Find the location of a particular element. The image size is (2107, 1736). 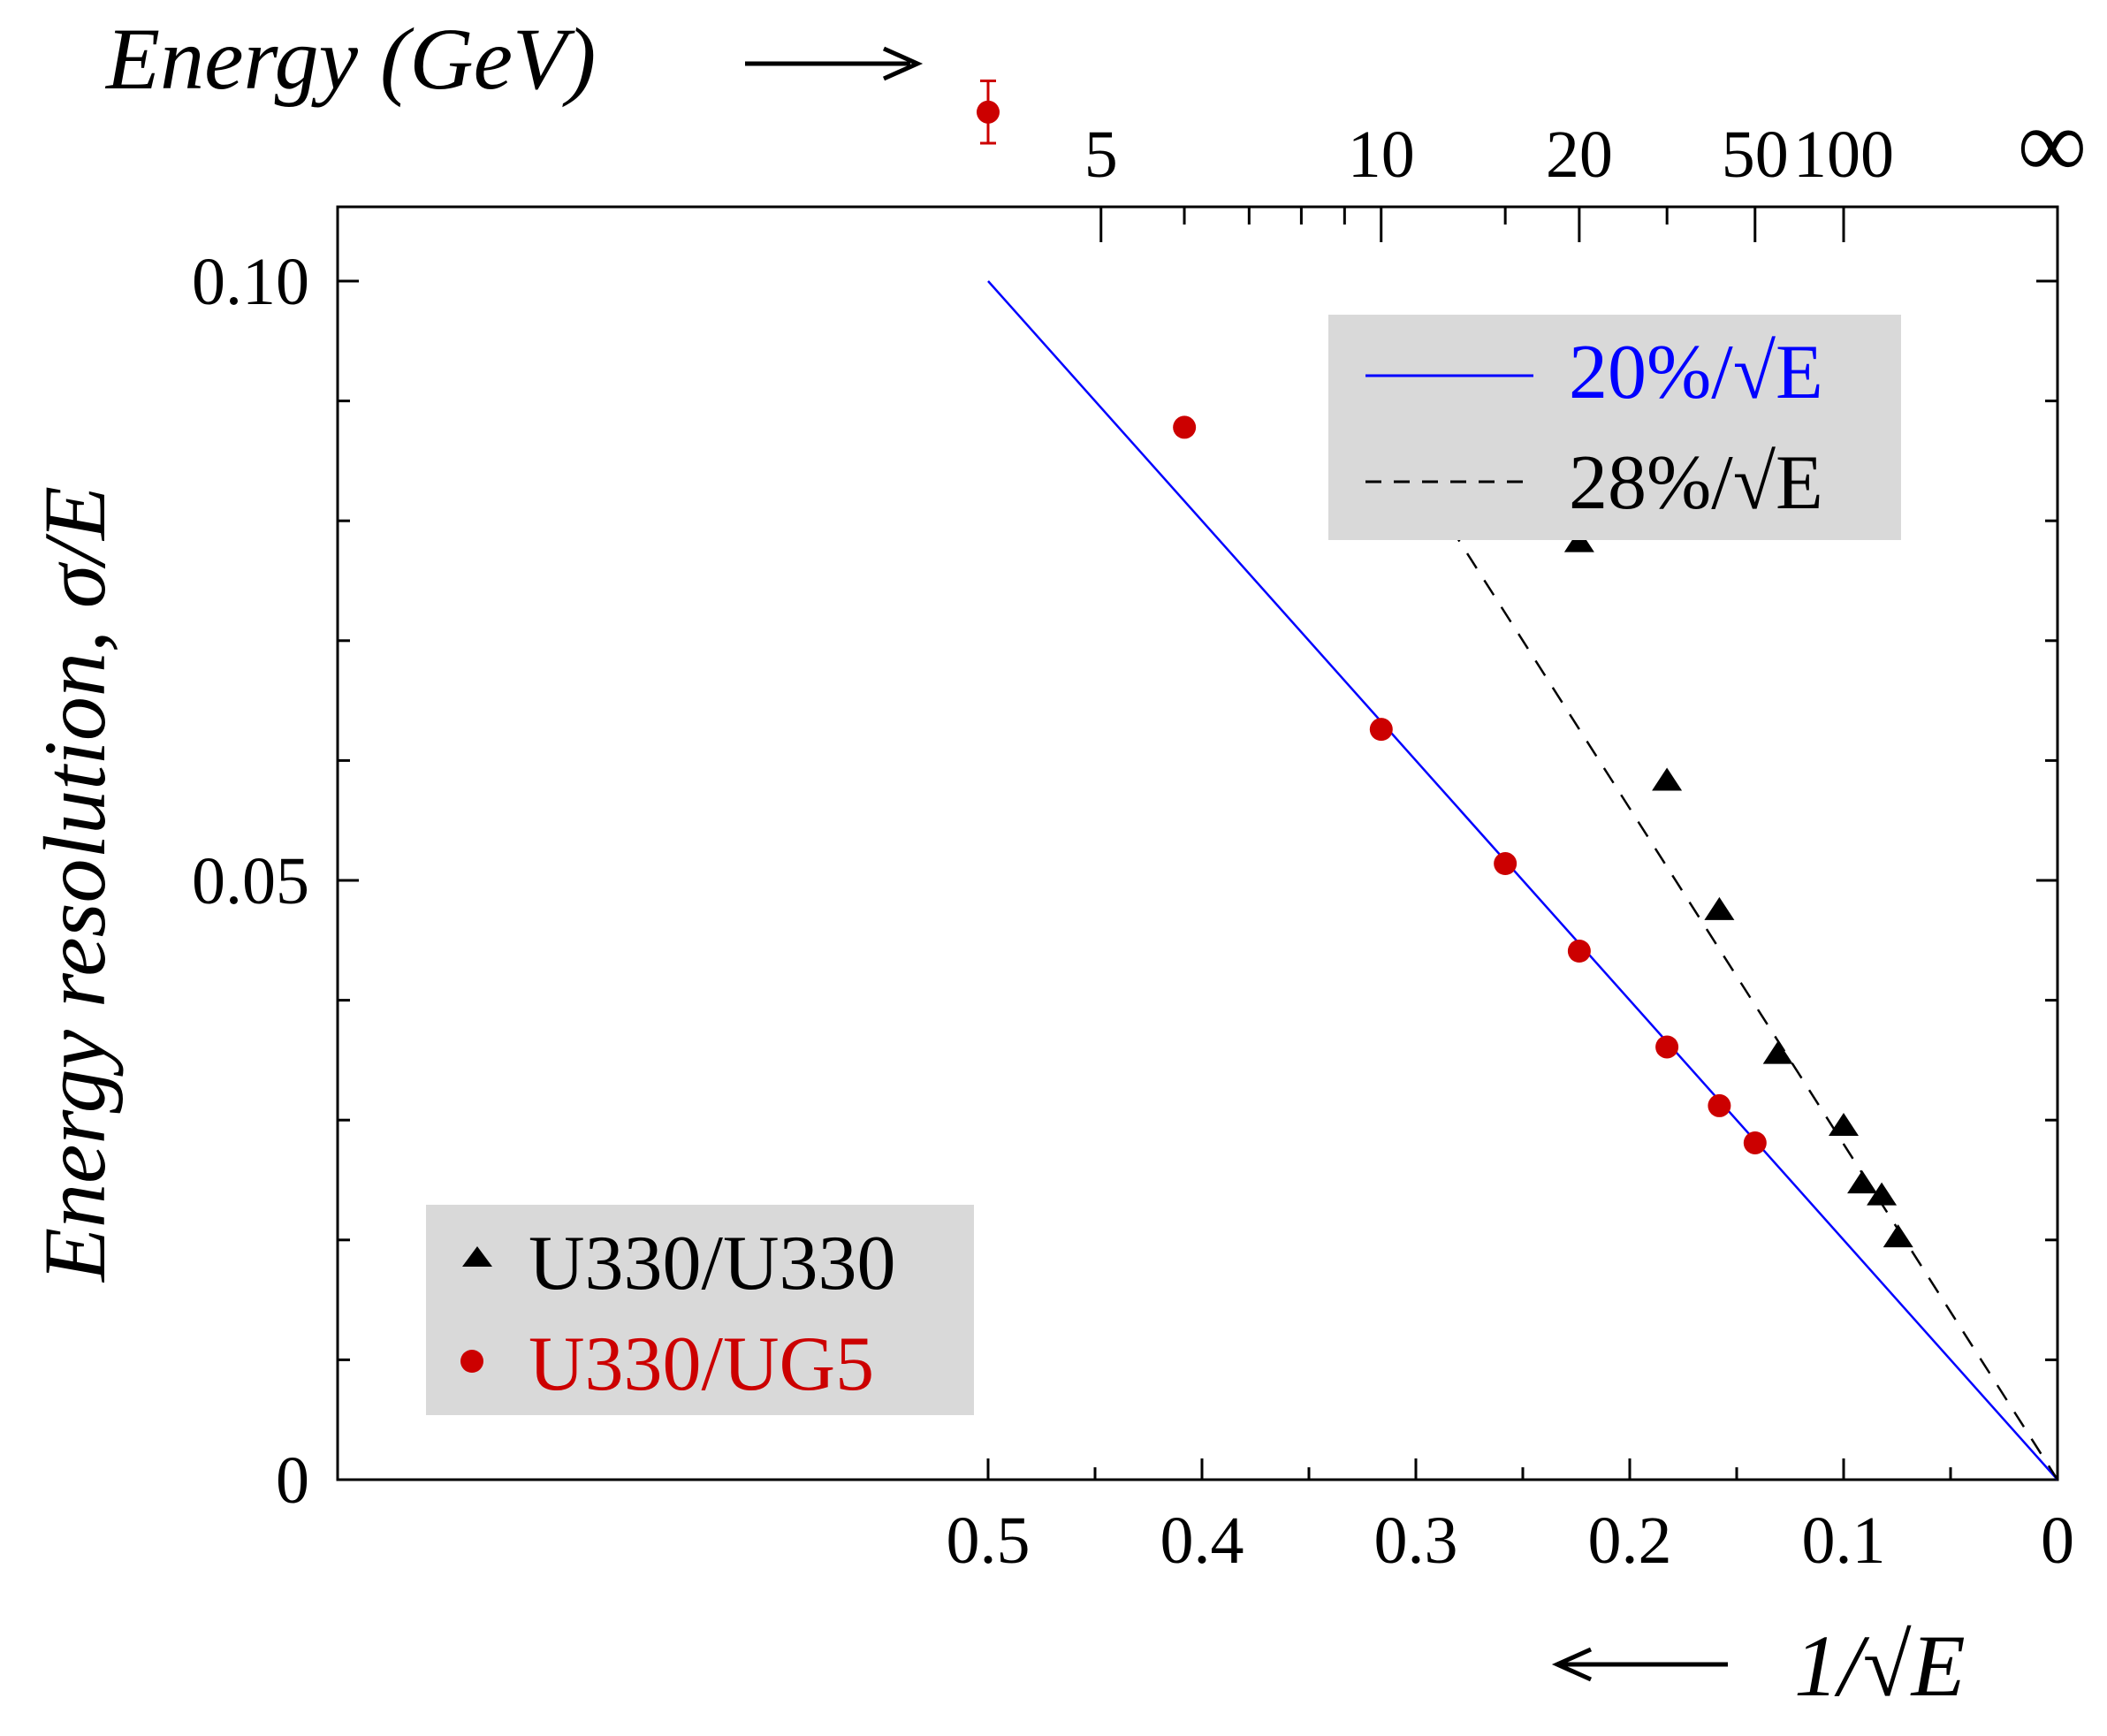

top-tick-label: 10 is located at coordinates (1382, 155).